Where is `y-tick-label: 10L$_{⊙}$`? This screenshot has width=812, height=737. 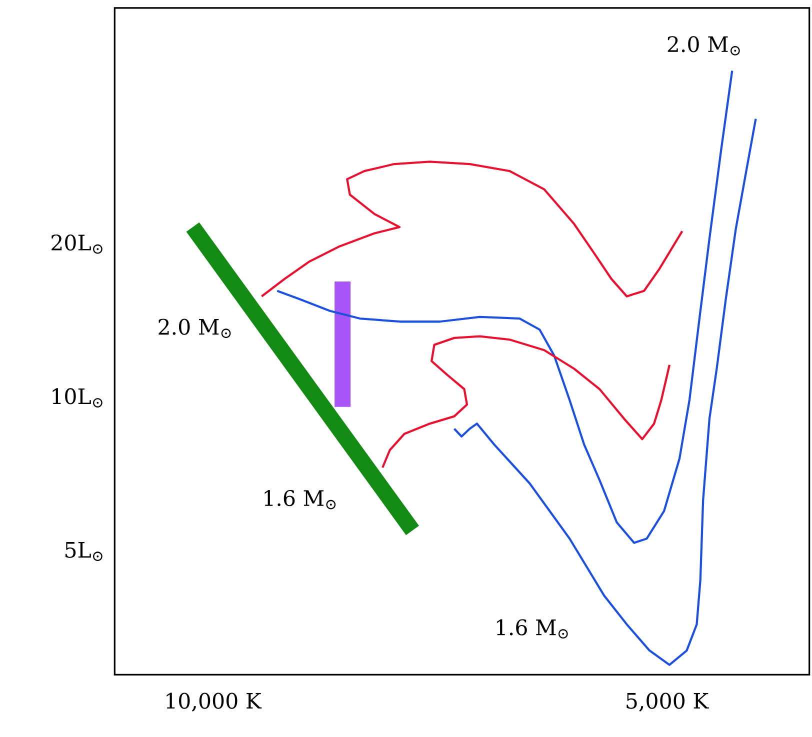
y-tick-label: 10L$_{⊙}$ is located at coordinates (77, 398).